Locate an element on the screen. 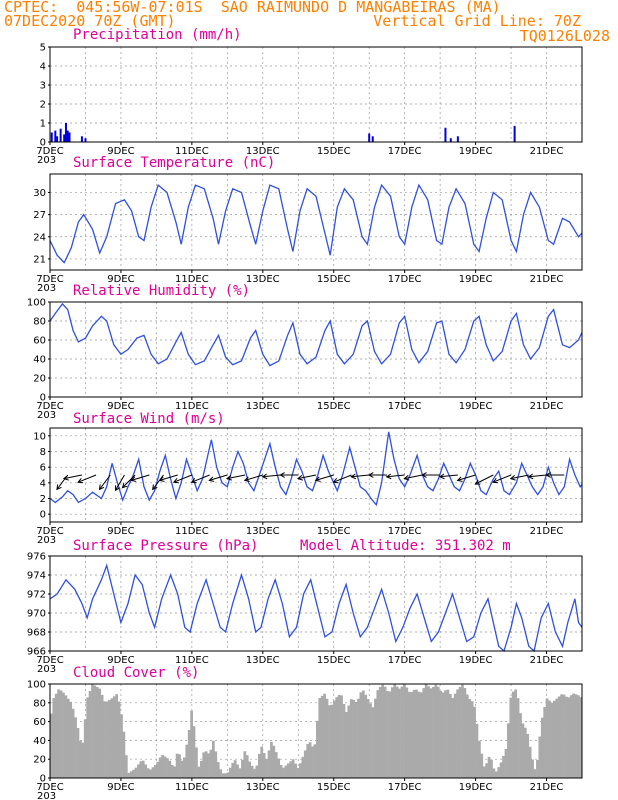  humidity-series-line is located at coordinates (316, 334).